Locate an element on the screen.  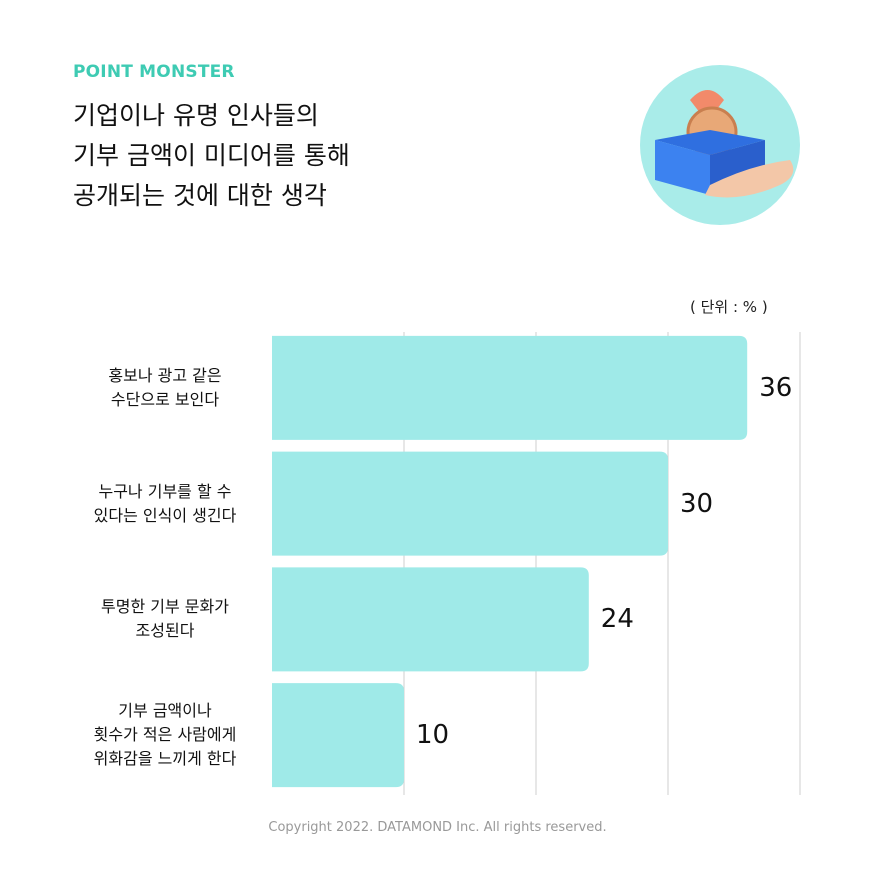
value-label: 36 is located at coordinates (776, 387).